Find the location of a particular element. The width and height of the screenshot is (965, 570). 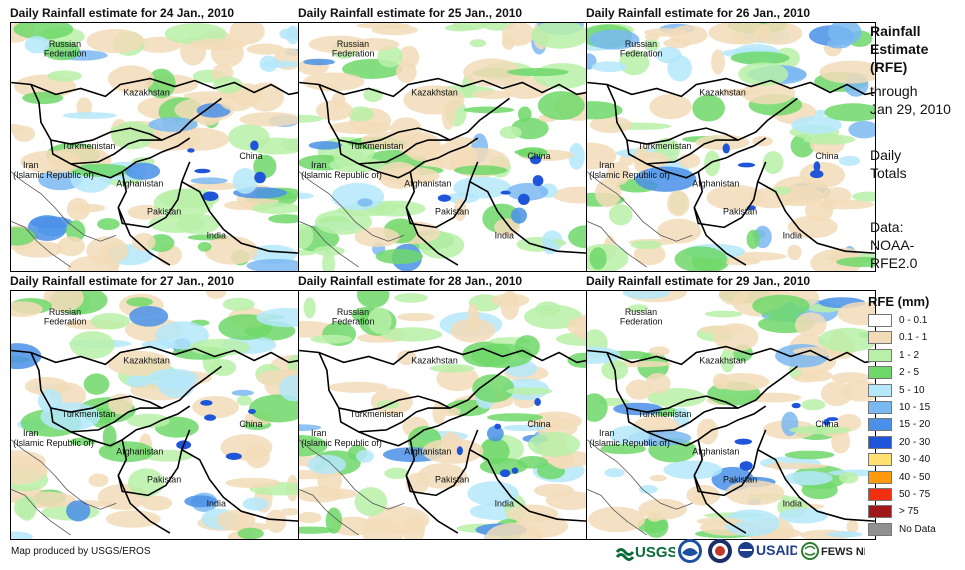

data-source-line: RFE2.0 is located at coordinates (894, 263).